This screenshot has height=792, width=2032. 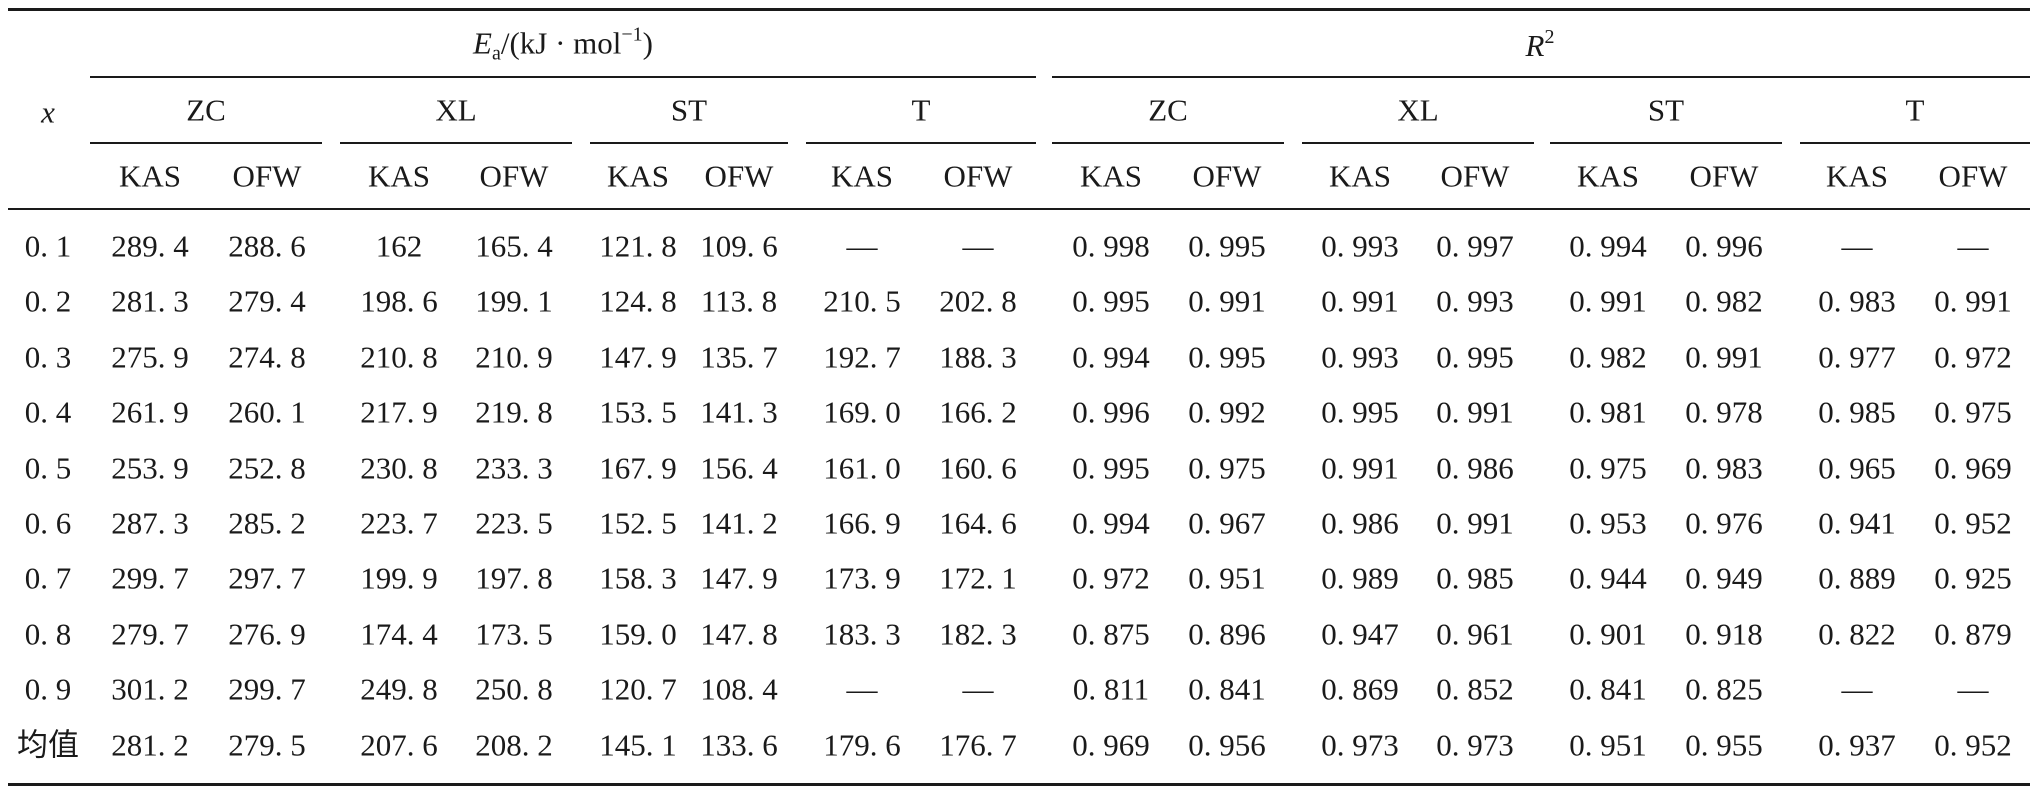 What do you see at coordinates (267, 745) in the screenshot?
I see `table-cell: 279. 5` at bounding box center [267, 745].